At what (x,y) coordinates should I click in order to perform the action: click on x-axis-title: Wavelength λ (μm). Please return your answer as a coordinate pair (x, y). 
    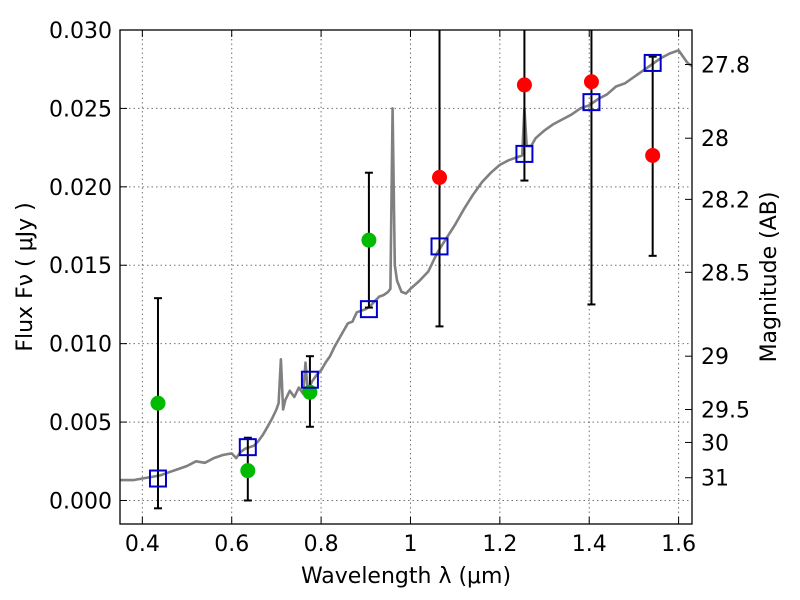
    Looking at the image, I should click on (406, 576).